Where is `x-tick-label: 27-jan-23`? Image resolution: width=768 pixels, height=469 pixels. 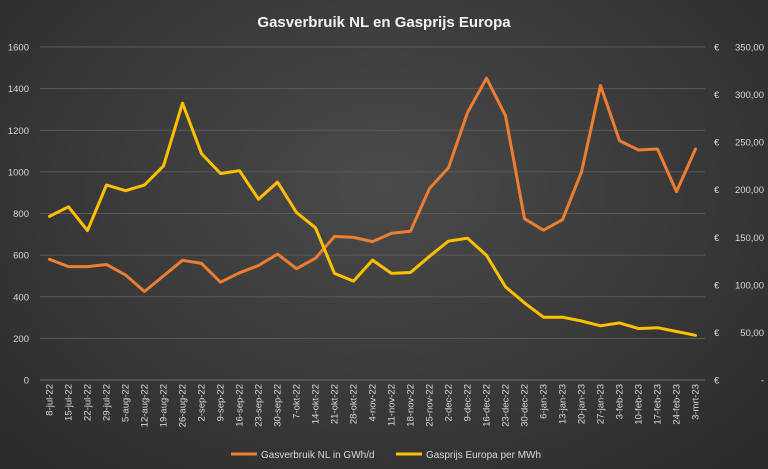 x-tick-label: 27-jan-23 is located at coordinates (601, 404).